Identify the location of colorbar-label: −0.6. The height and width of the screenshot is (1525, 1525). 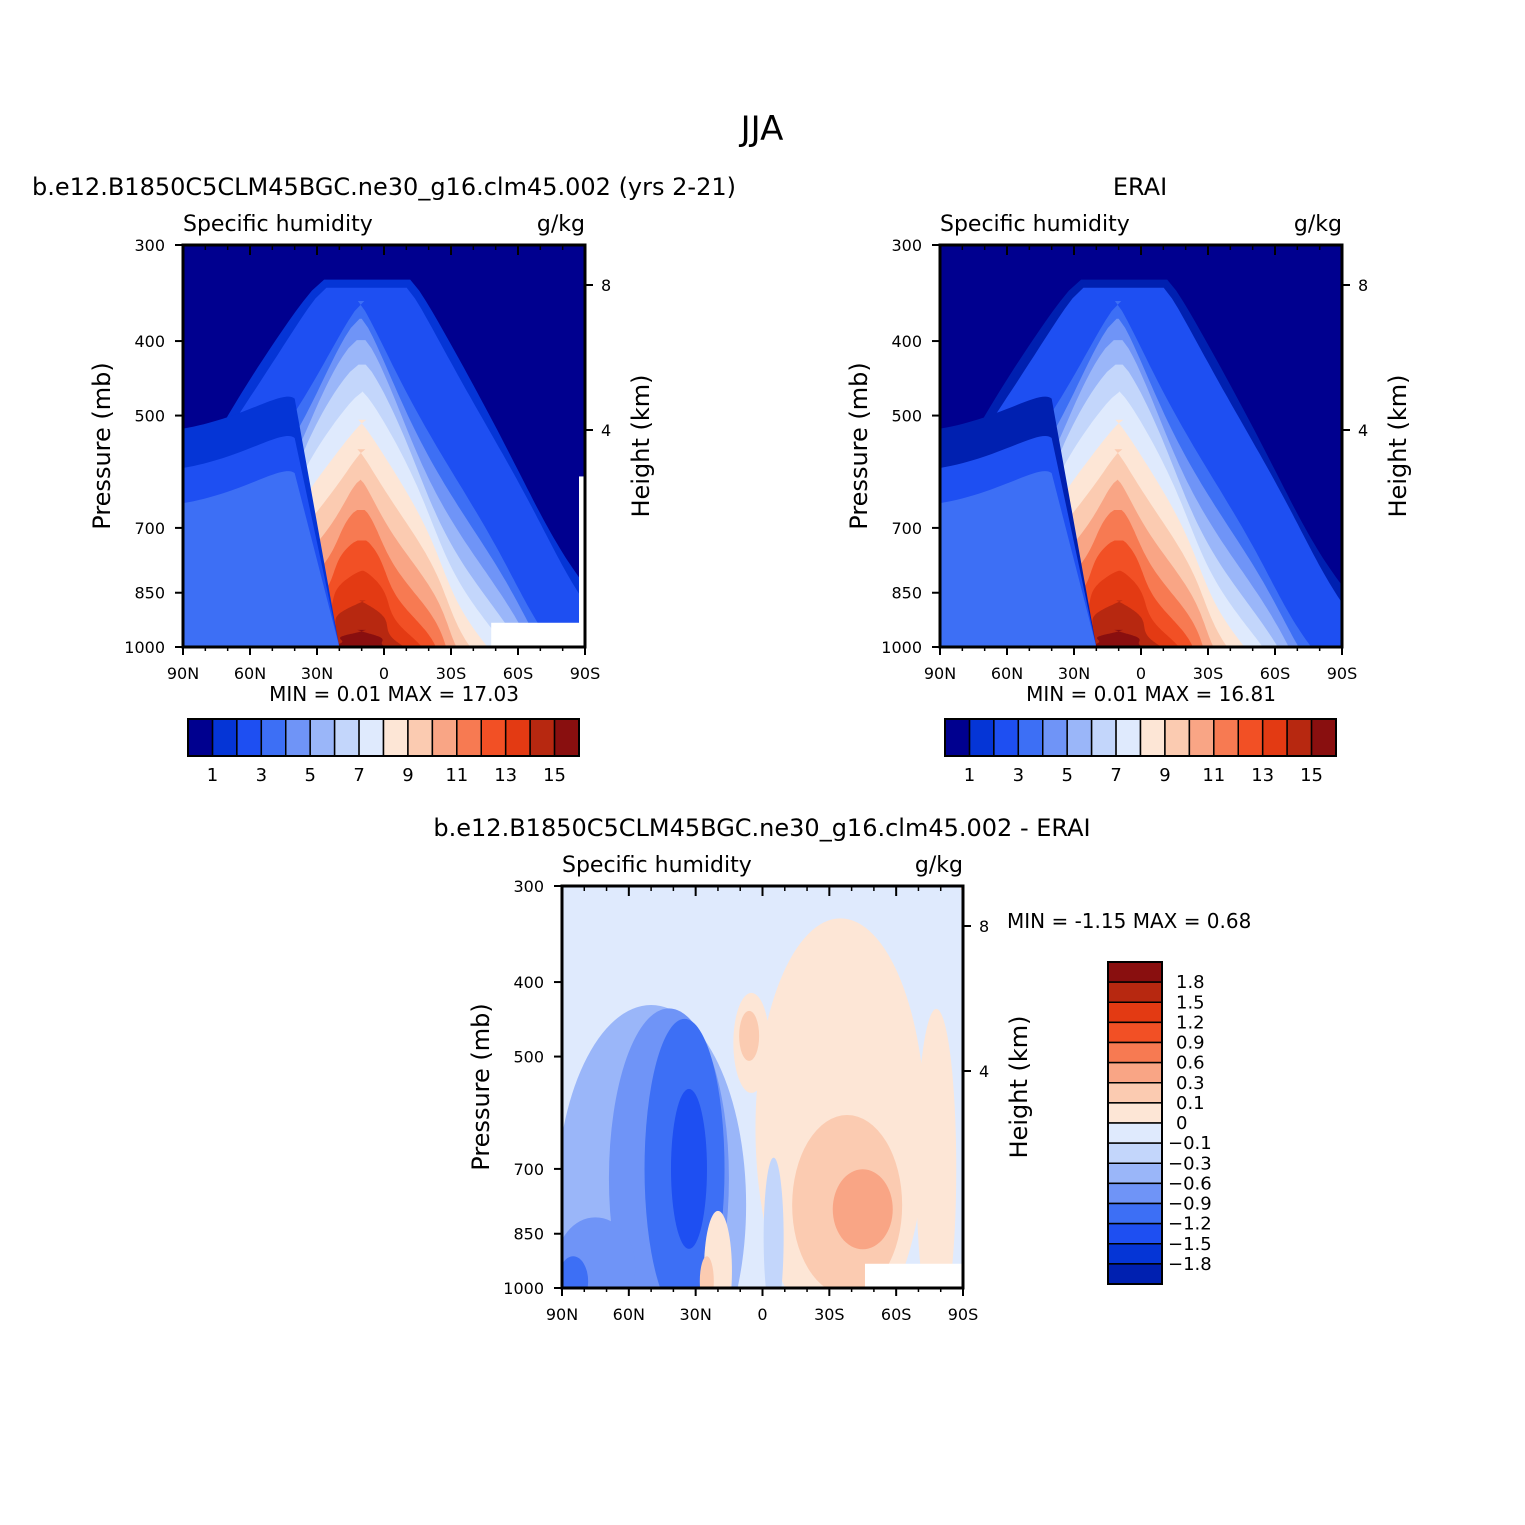
(1190, 1183).